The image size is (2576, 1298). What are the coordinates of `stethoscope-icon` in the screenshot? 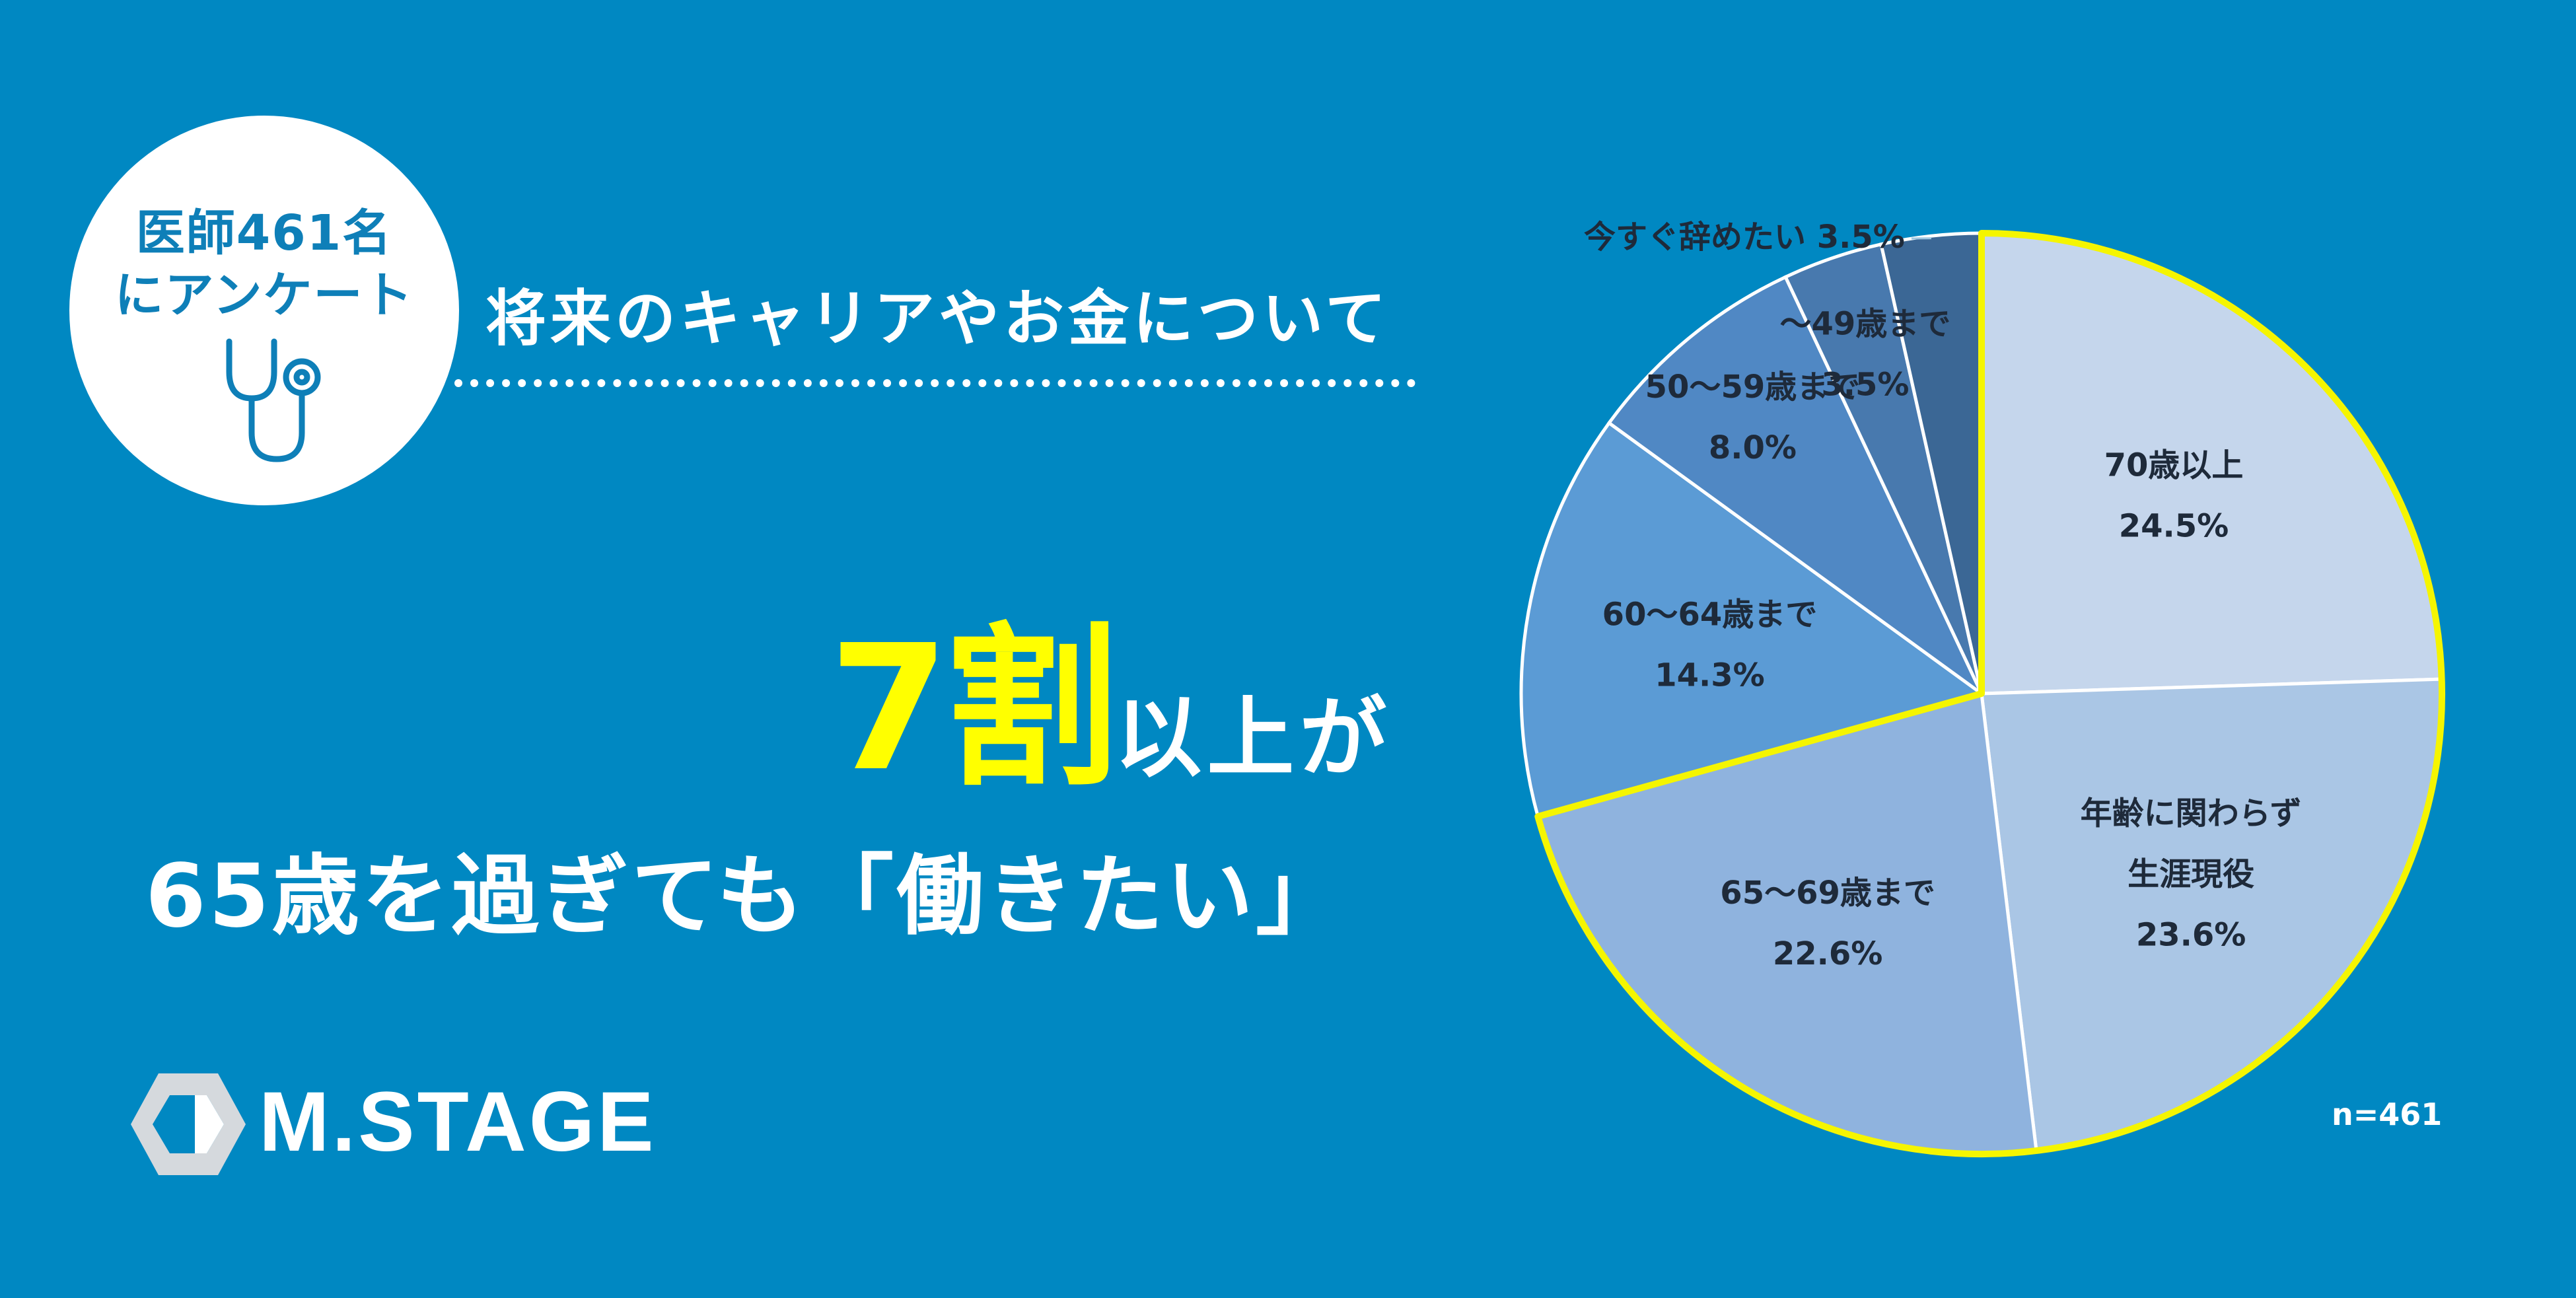 It's located at (273, 400).